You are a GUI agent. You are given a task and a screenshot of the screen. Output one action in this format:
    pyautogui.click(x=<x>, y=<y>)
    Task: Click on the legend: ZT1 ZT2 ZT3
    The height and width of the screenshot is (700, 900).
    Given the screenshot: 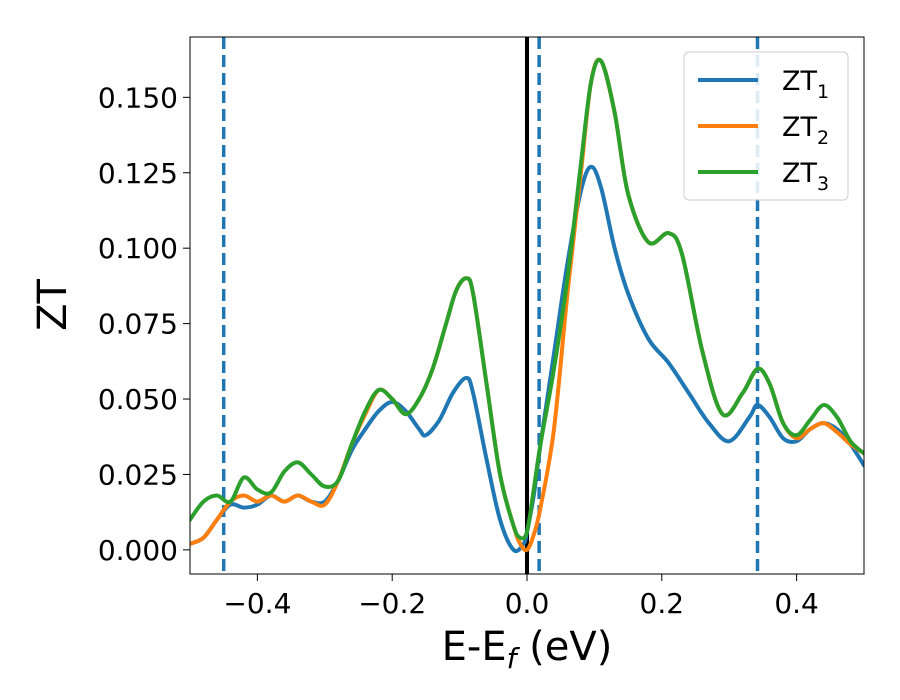 What is the action you would take?
    pyautogui.click(x=766, y=126)
    